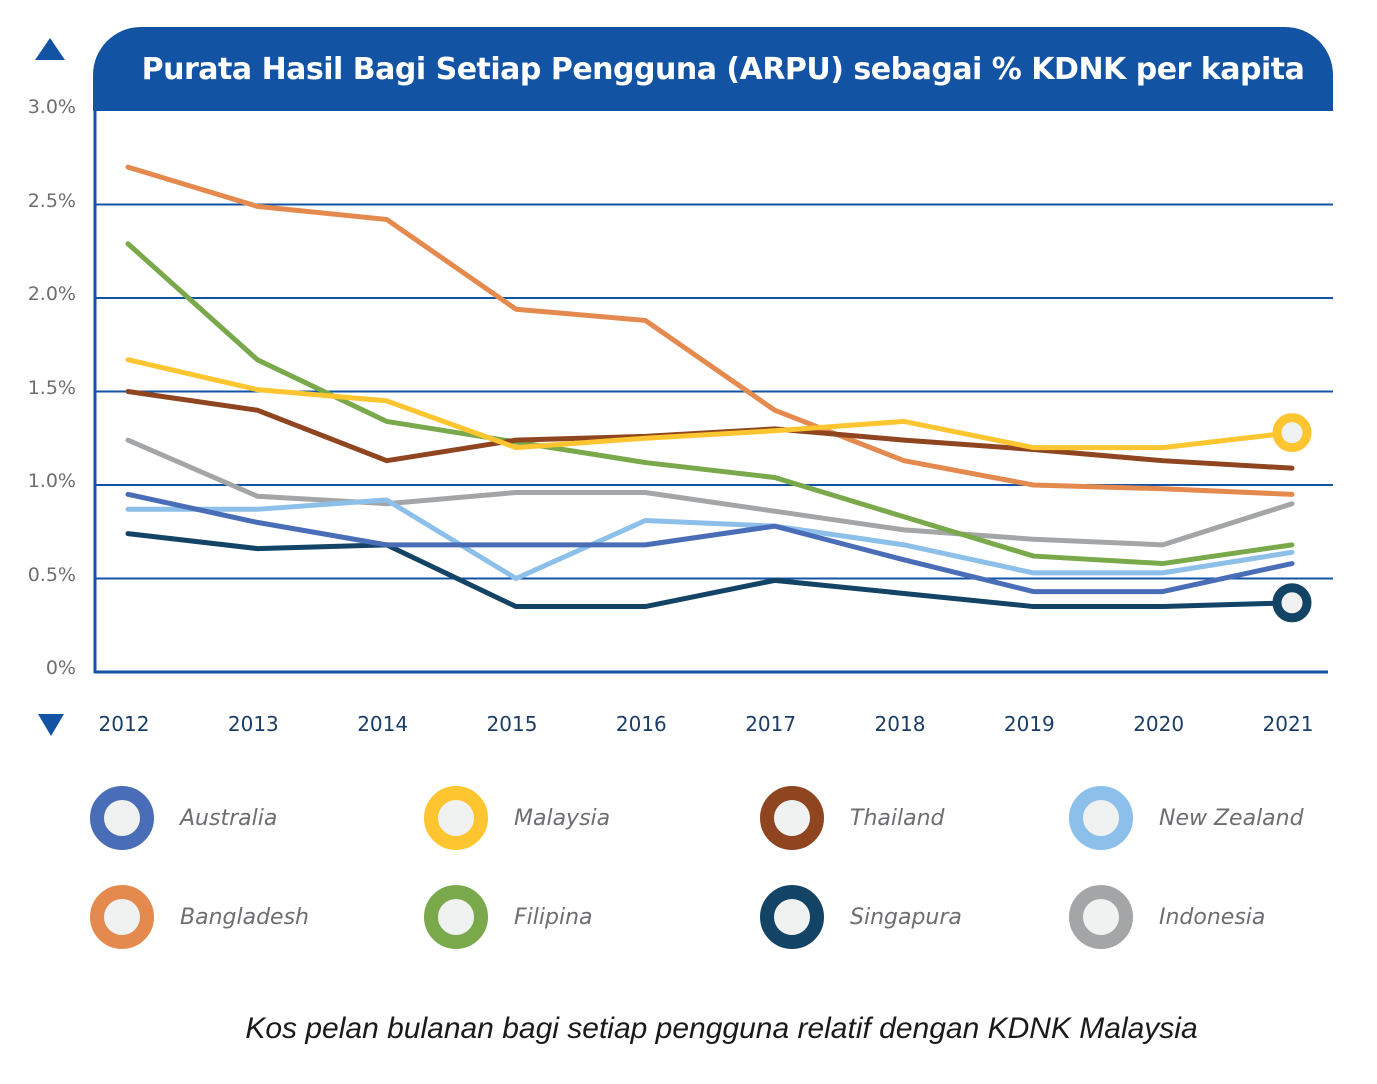 The height and width of the screenshot is (1084, 1377). I want to click on legend-item-malaysia: Malaysia, so click(517, 818).